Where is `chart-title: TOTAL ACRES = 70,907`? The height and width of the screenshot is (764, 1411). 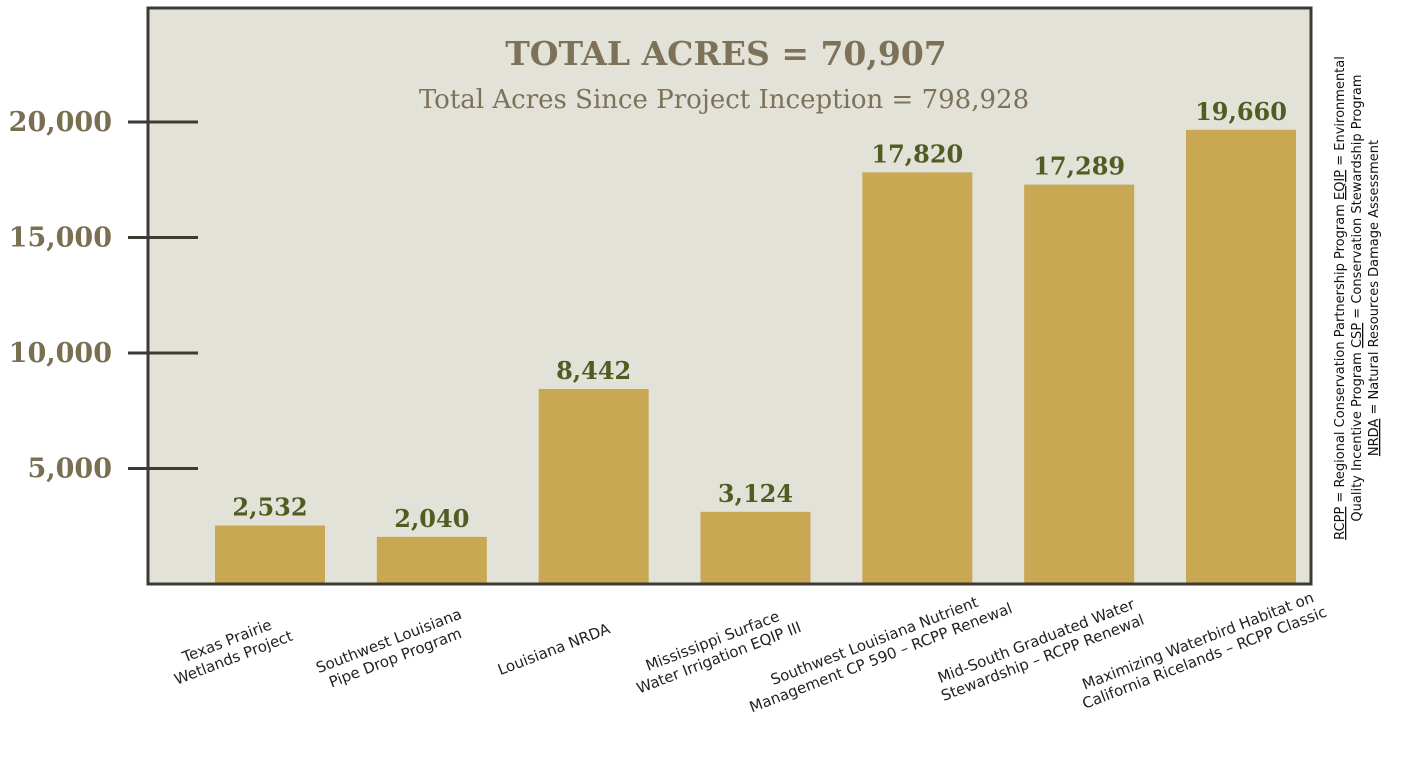
chart-title: TOTAL ACRES = 70,907 is located at coordinates (726, 53).